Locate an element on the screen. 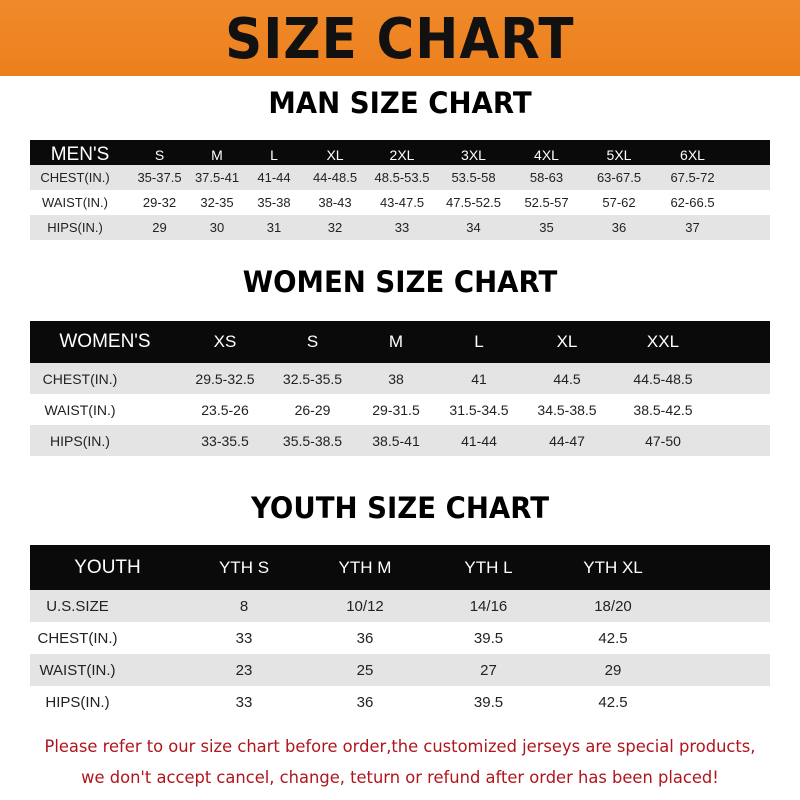 Image resolution: width=800 pixels, height=800 pixels. table-cell: 27 is located at coordinates (488, 670).